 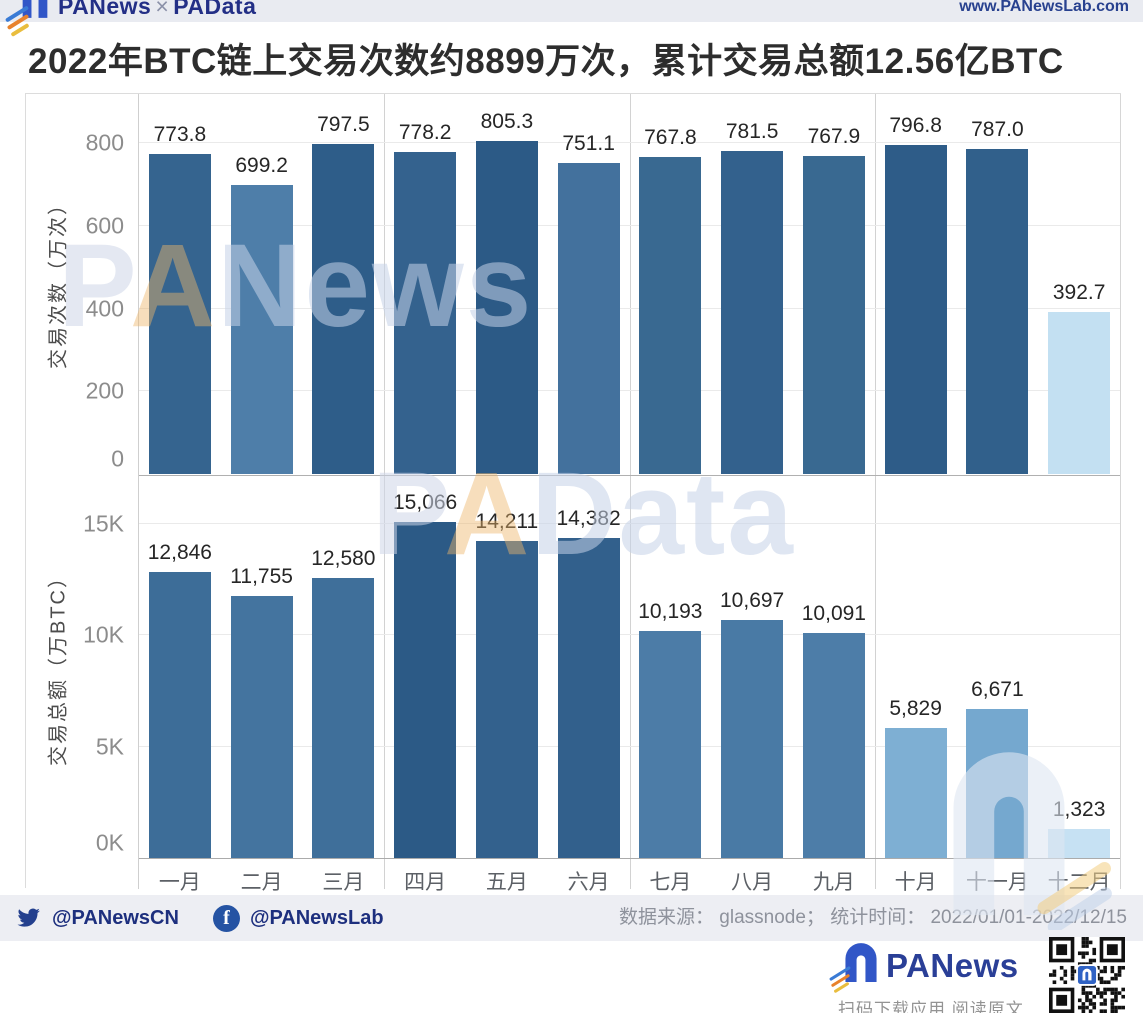 I want to click on bar-slot: 767.9, so click(x=834, y=284).